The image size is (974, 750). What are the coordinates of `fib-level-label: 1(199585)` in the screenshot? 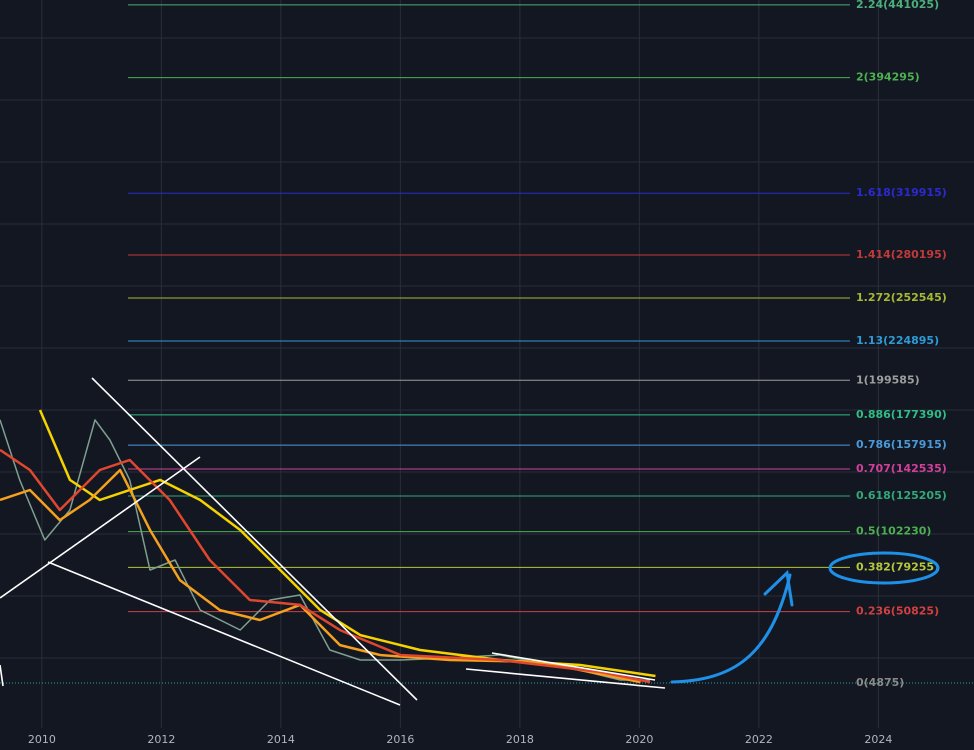 It's located at (888, 379).